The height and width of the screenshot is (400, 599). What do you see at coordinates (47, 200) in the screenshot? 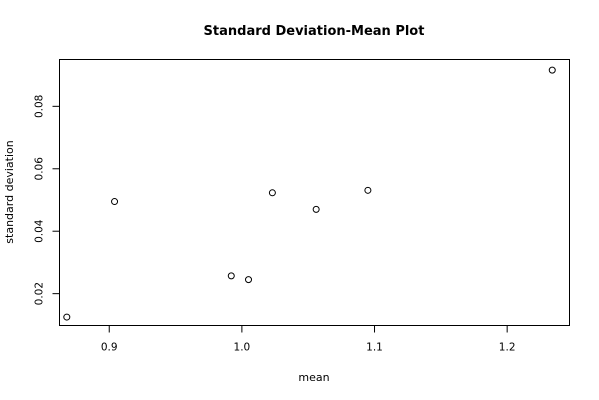
I see `y-axis: 0.02 0.04 0.06 0.08` at bounding box center [47, 200].